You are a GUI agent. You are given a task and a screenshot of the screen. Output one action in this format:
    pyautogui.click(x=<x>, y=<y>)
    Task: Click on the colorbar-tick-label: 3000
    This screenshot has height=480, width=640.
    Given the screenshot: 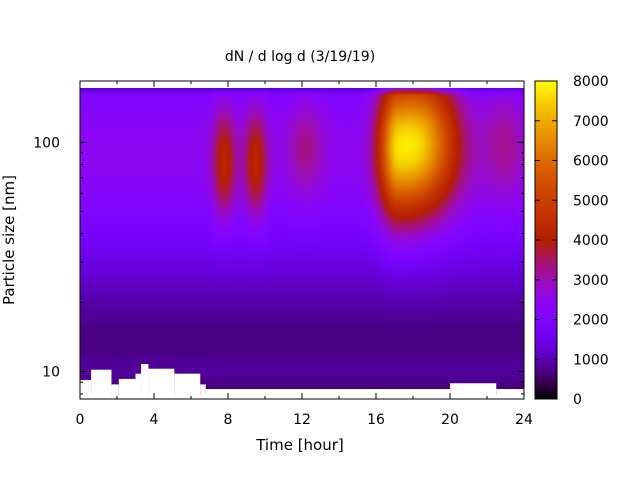 What is the action you would take?
    pyautogui.click(x=591, y=281)
    